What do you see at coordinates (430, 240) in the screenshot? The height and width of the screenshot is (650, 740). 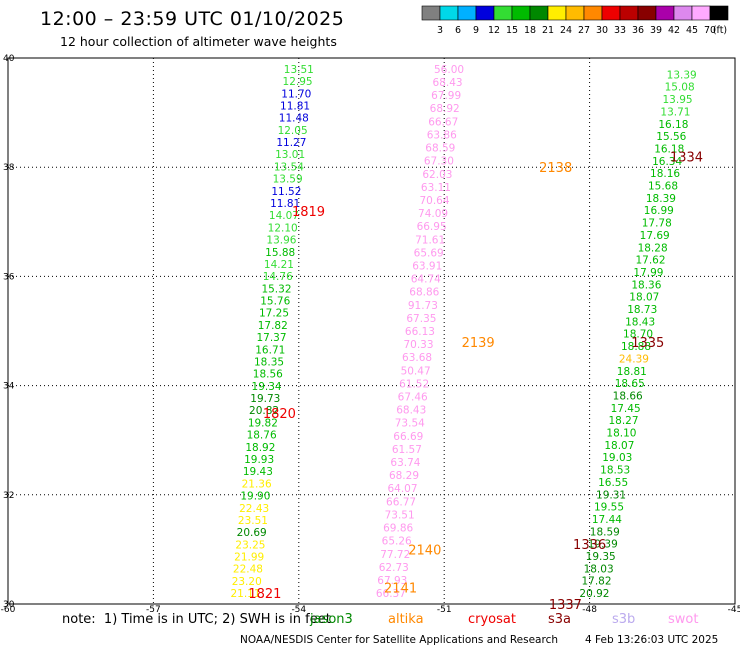 I see `wave-height-label: 71.61` at bounding box center [430, 240].